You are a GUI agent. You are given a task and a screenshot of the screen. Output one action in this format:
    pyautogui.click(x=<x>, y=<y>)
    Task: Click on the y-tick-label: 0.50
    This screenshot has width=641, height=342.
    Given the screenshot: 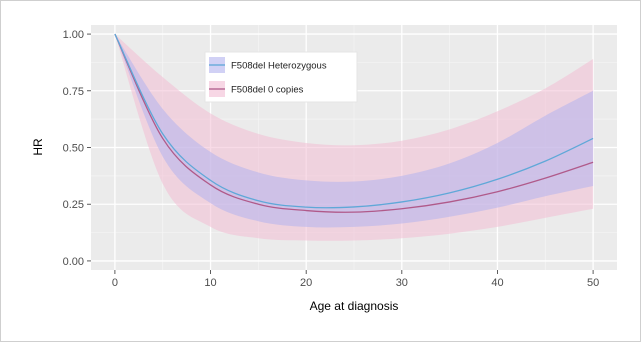 What is the action you would take?
    pyautogui.click(x=73, y=149)
    